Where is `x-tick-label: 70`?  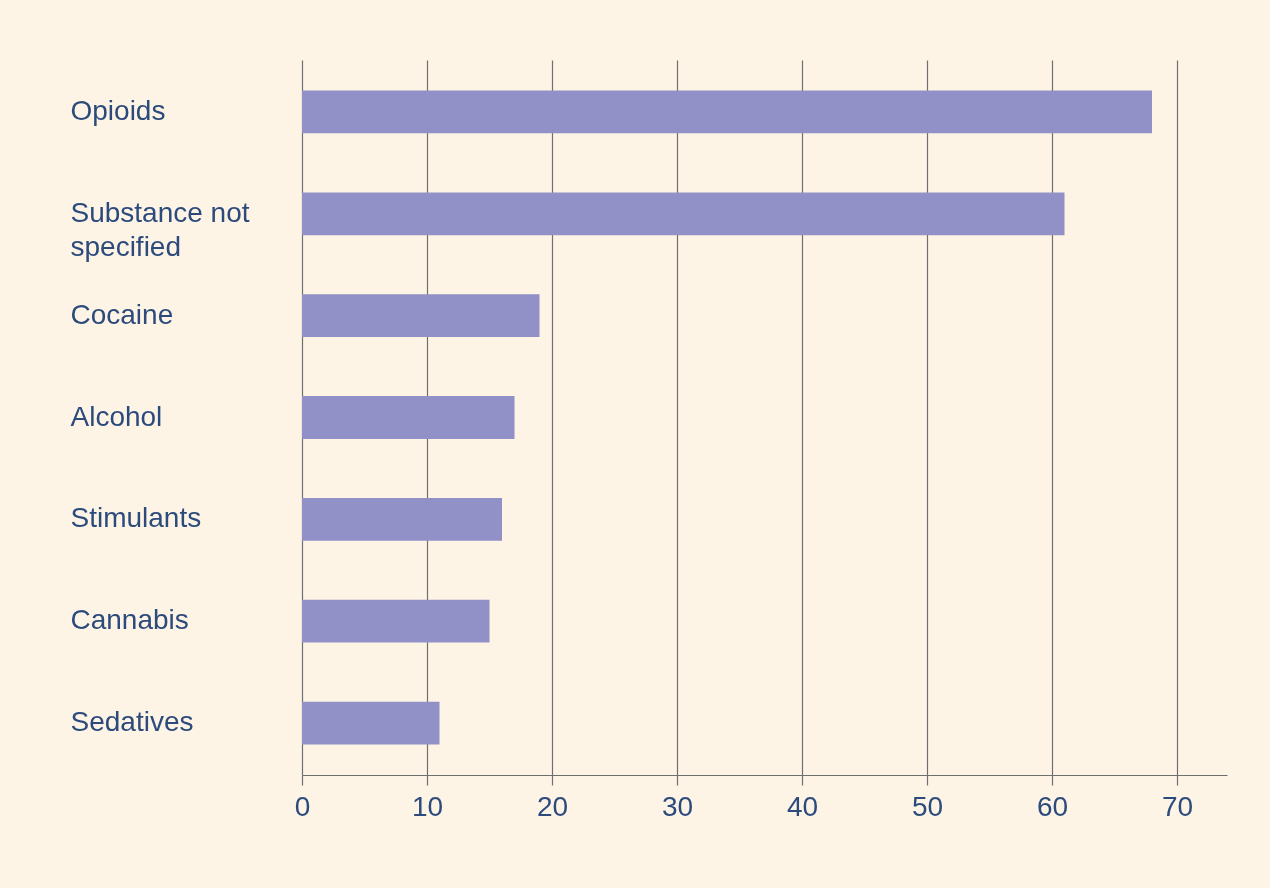 x-tick-label: 70 is located at coordinates (1177, 806).